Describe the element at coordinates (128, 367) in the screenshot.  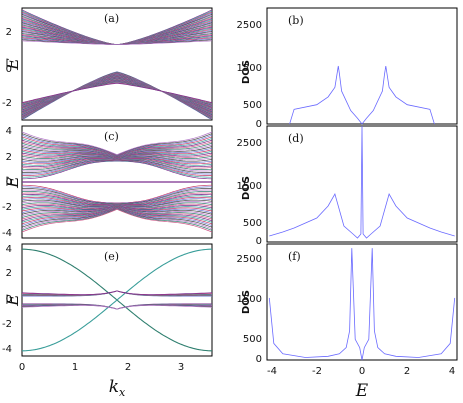
I see `xtick-e-2: 2` at that location.